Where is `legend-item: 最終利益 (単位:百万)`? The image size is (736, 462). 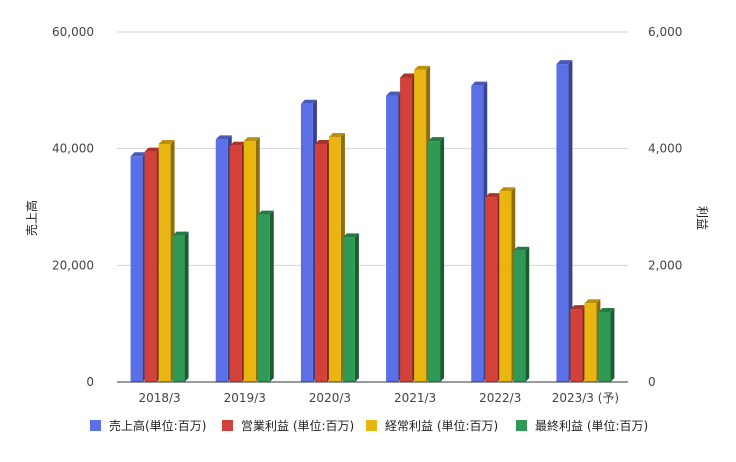
legend-item: 最終利益 (単位:百万) is located at coordinates (582, 425).